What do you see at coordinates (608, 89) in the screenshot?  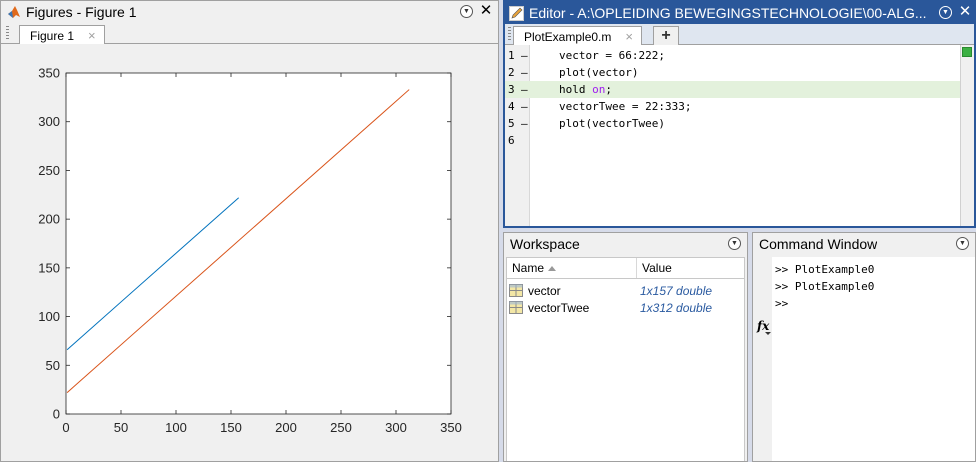 I see `code-segment: ;` at bounding box center [608, 89].